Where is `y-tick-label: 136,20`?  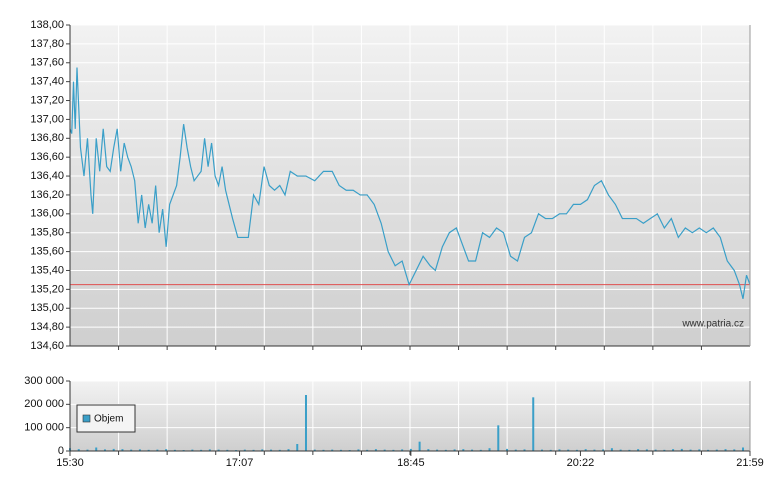 y-tick-label: 136,20 is located at coordinates (47, 195).